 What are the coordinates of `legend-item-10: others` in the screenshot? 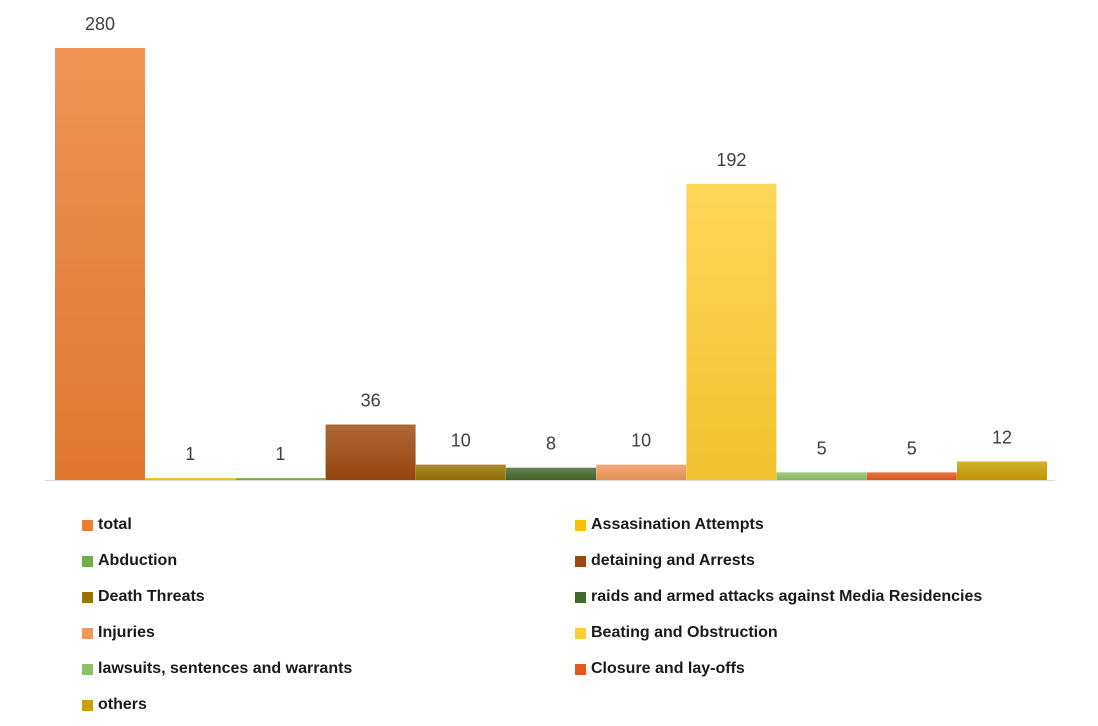 It's located at (328, 705).